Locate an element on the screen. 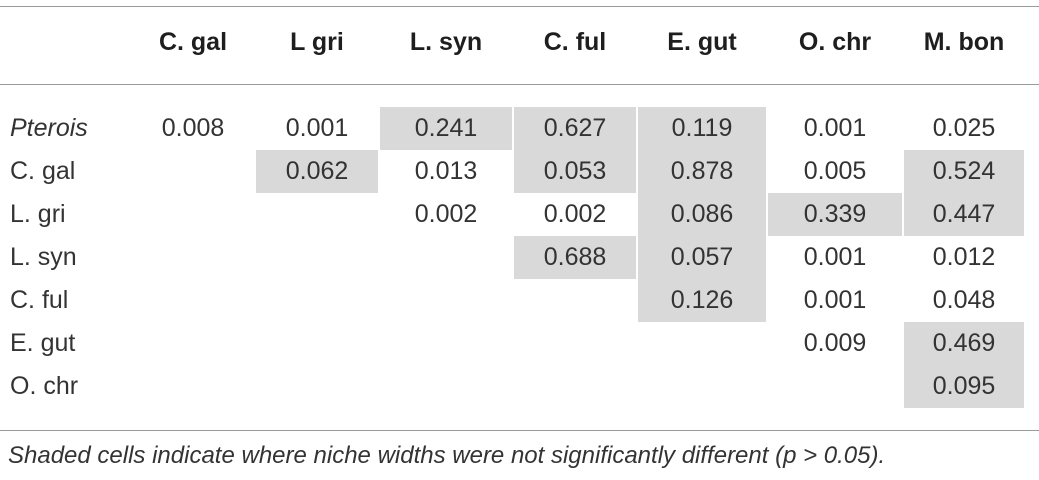  table-cell: 0.012 is located at coordinates (964, 257).